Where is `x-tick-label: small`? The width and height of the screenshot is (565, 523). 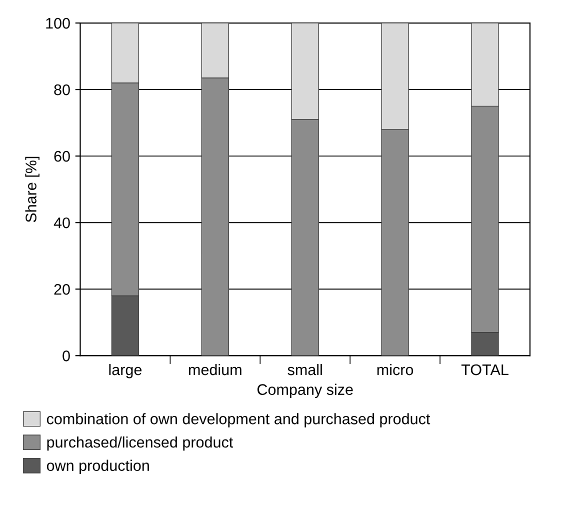
x-tick-label: small is located at coordinates (305, 370).